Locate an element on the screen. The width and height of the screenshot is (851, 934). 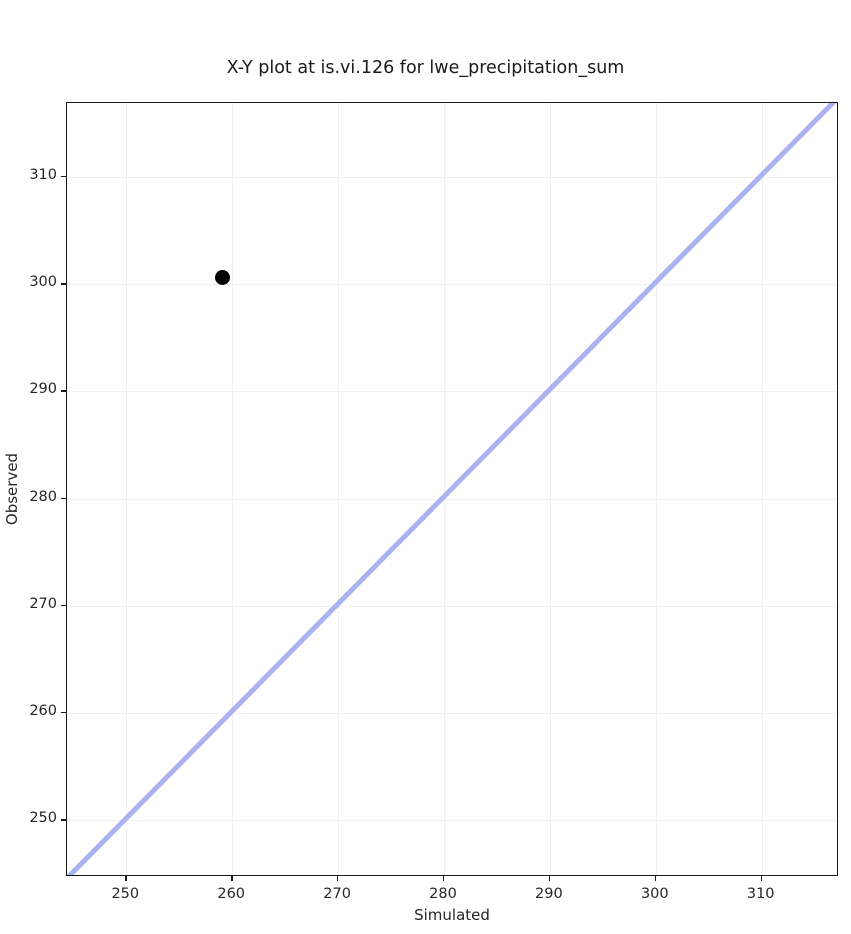
y-tick-label: 300 is located at coordinates (43, 282).